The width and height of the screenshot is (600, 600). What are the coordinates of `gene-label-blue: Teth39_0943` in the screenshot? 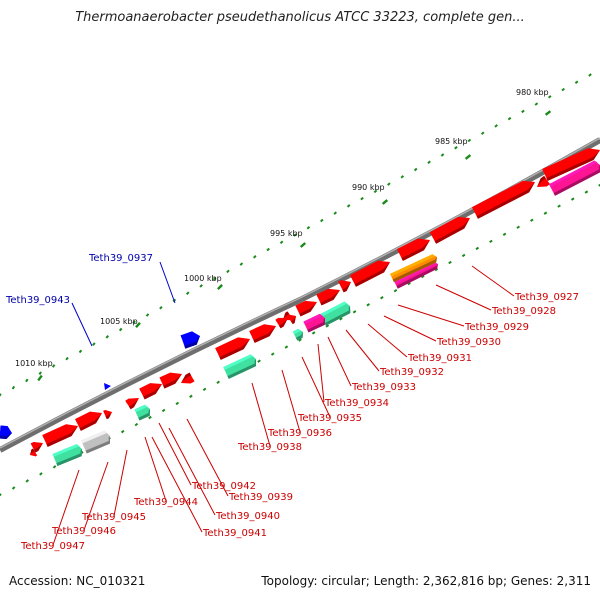 It's located at (37, 300).